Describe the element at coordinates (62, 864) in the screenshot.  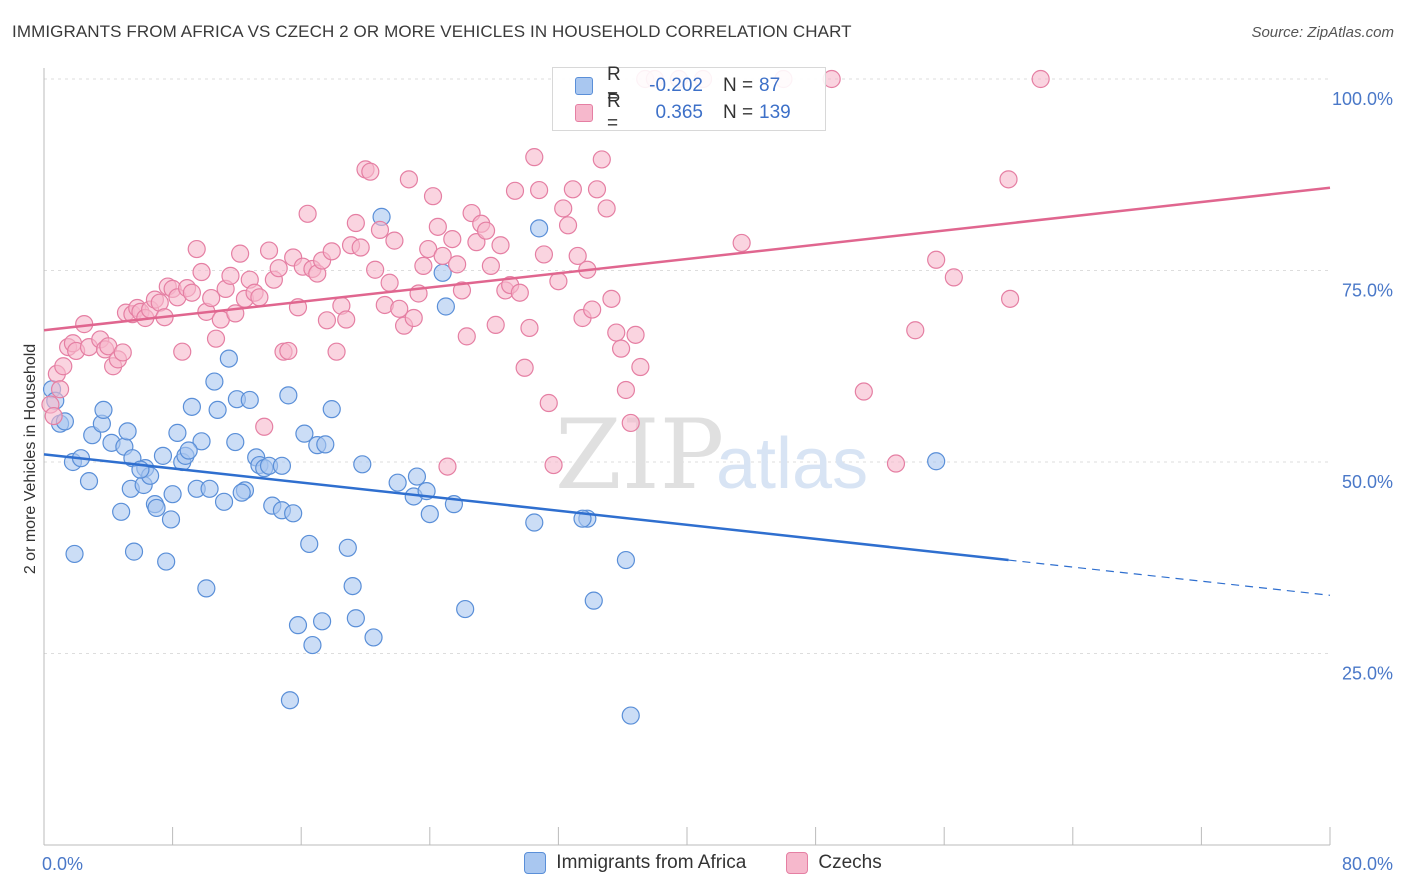
I see `x-tick-label: 0.0%` at that location.